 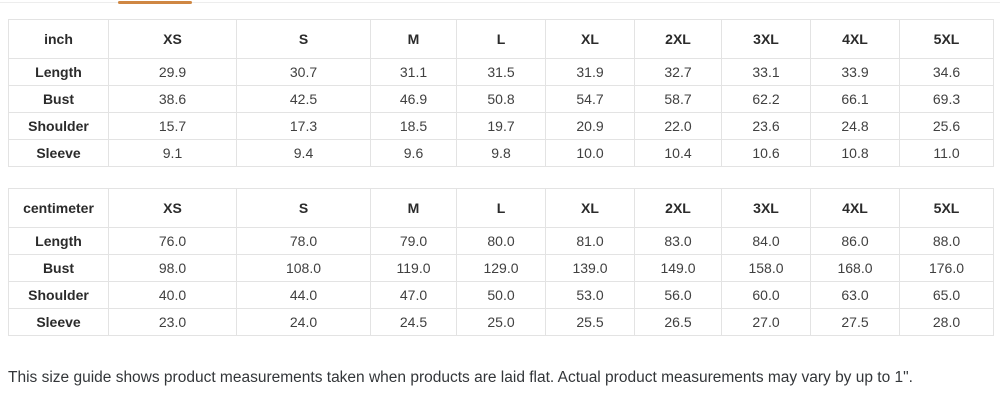 I want to click on measurement-cell: 76.0, so click(x=172, y=241).